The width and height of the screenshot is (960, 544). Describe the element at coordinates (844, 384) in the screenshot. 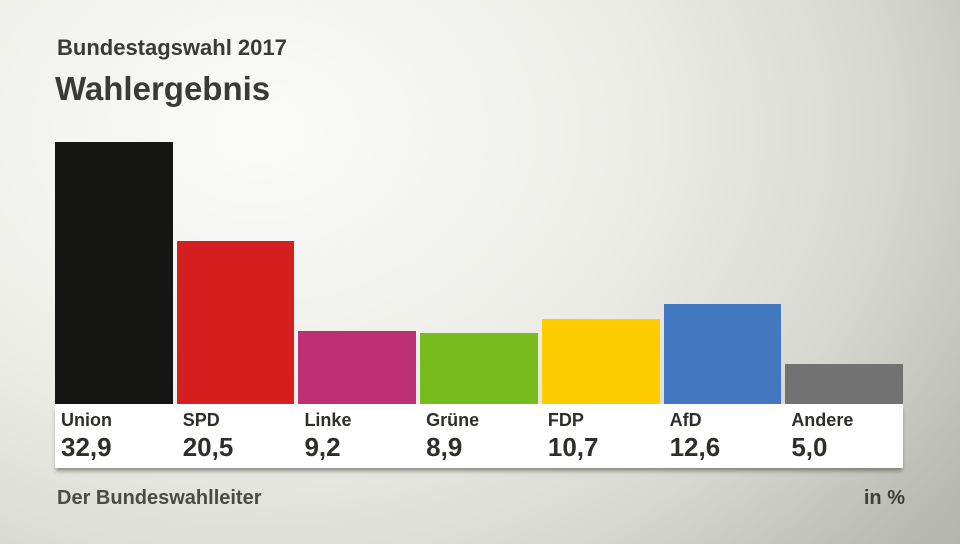

I see `bar-andere` at that location.